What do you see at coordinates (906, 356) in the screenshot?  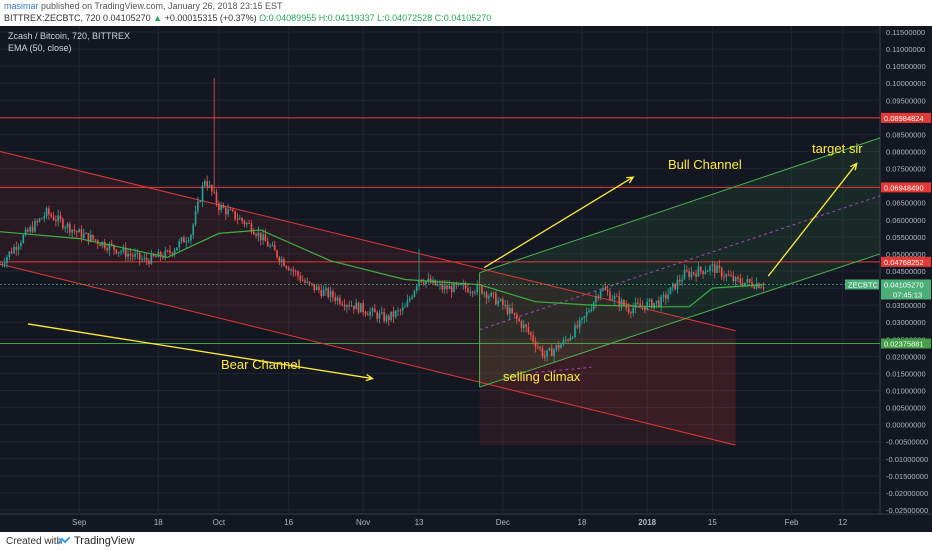 I see `price-tick-label: 0.02000000` at bounding box center [906, 356].